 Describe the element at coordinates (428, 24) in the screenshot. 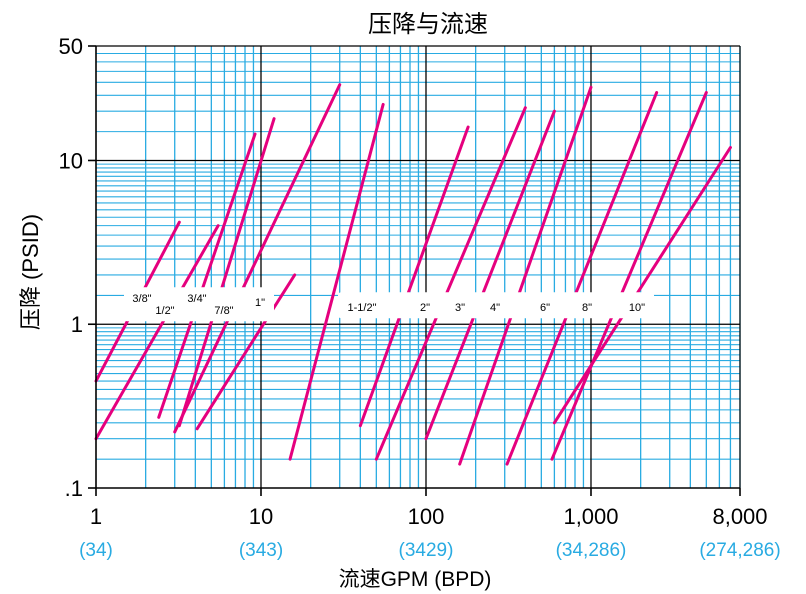

I see `chart-title: 压降与流速` at that location.